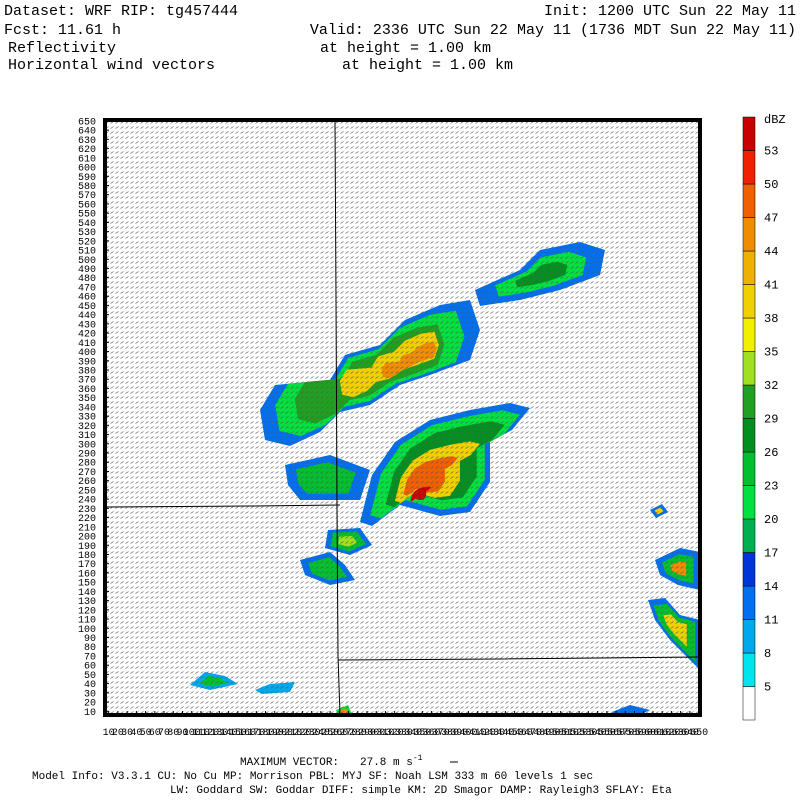  What do you see at coordinates (87, 371) in the screenshot?
I see `y-tick-label: 380` at bounding box center [87, 371].